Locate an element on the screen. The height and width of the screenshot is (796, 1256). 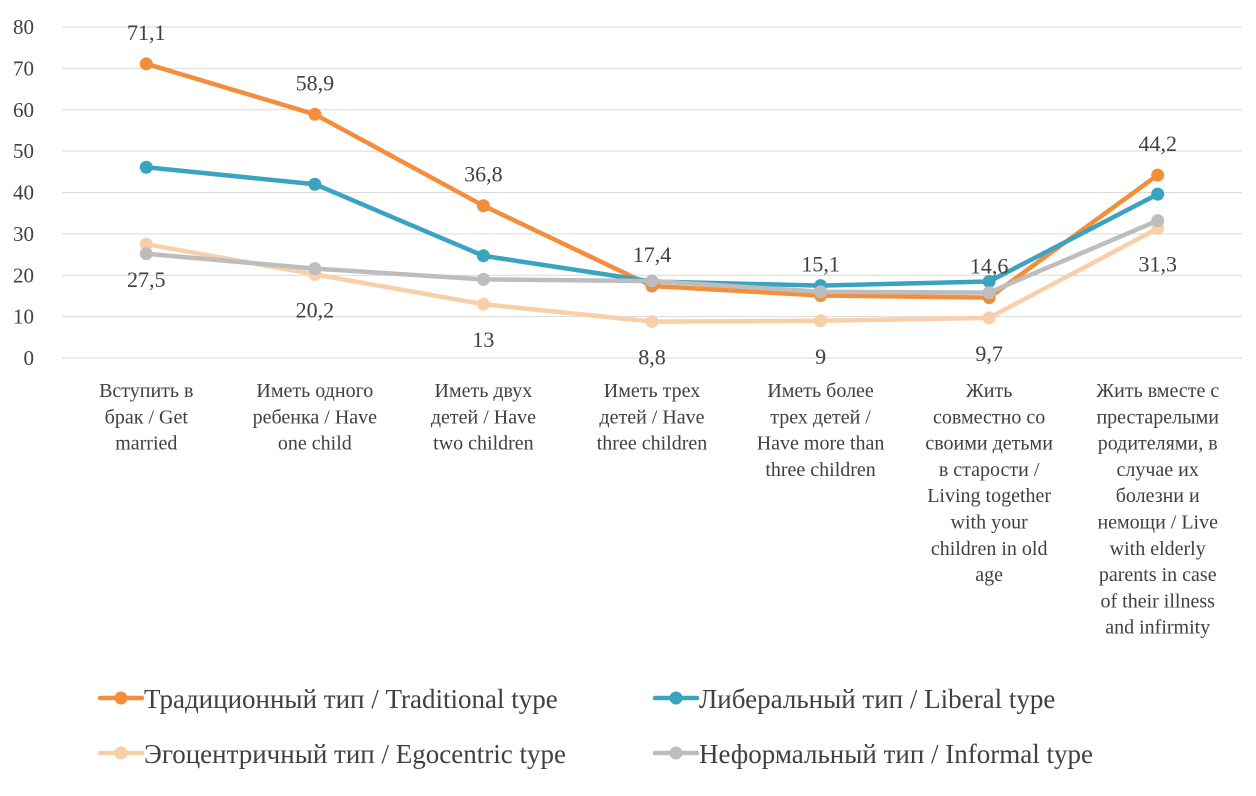
data-label-egocentric-5: 9 is located at coordinates (820, 356).